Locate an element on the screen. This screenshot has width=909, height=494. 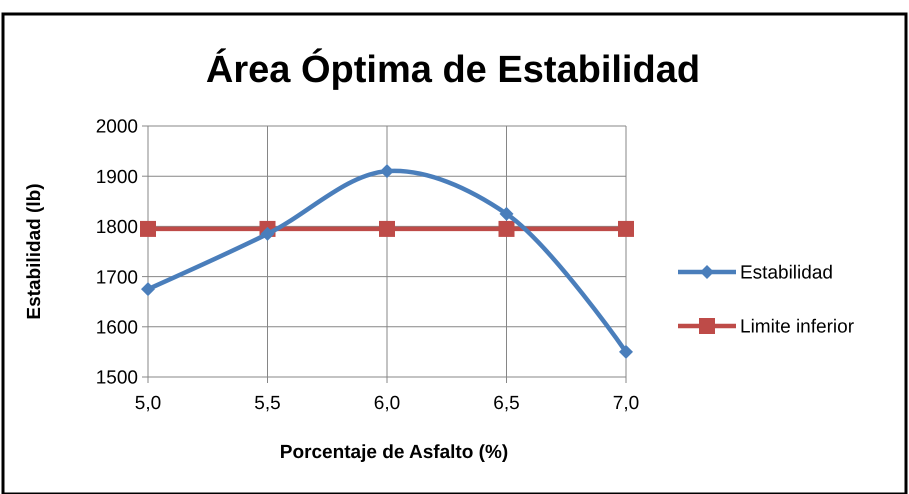
x-tick-label: 6,0 is located at coordinates (387, 403).